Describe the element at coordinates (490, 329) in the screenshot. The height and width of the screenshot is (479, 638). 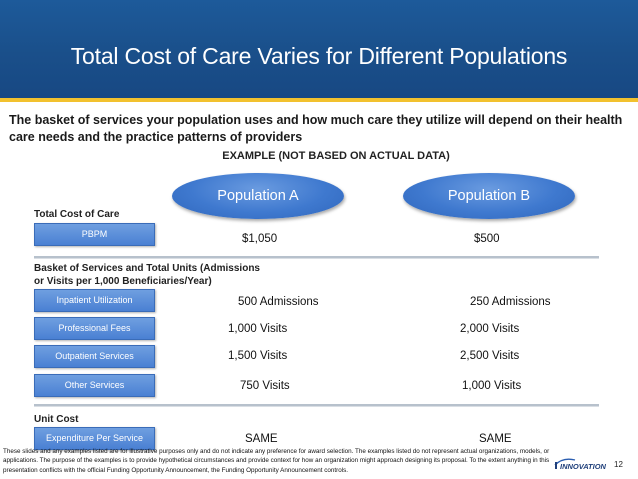
I see `professional-value-b: 2,000 Visits` at that location.